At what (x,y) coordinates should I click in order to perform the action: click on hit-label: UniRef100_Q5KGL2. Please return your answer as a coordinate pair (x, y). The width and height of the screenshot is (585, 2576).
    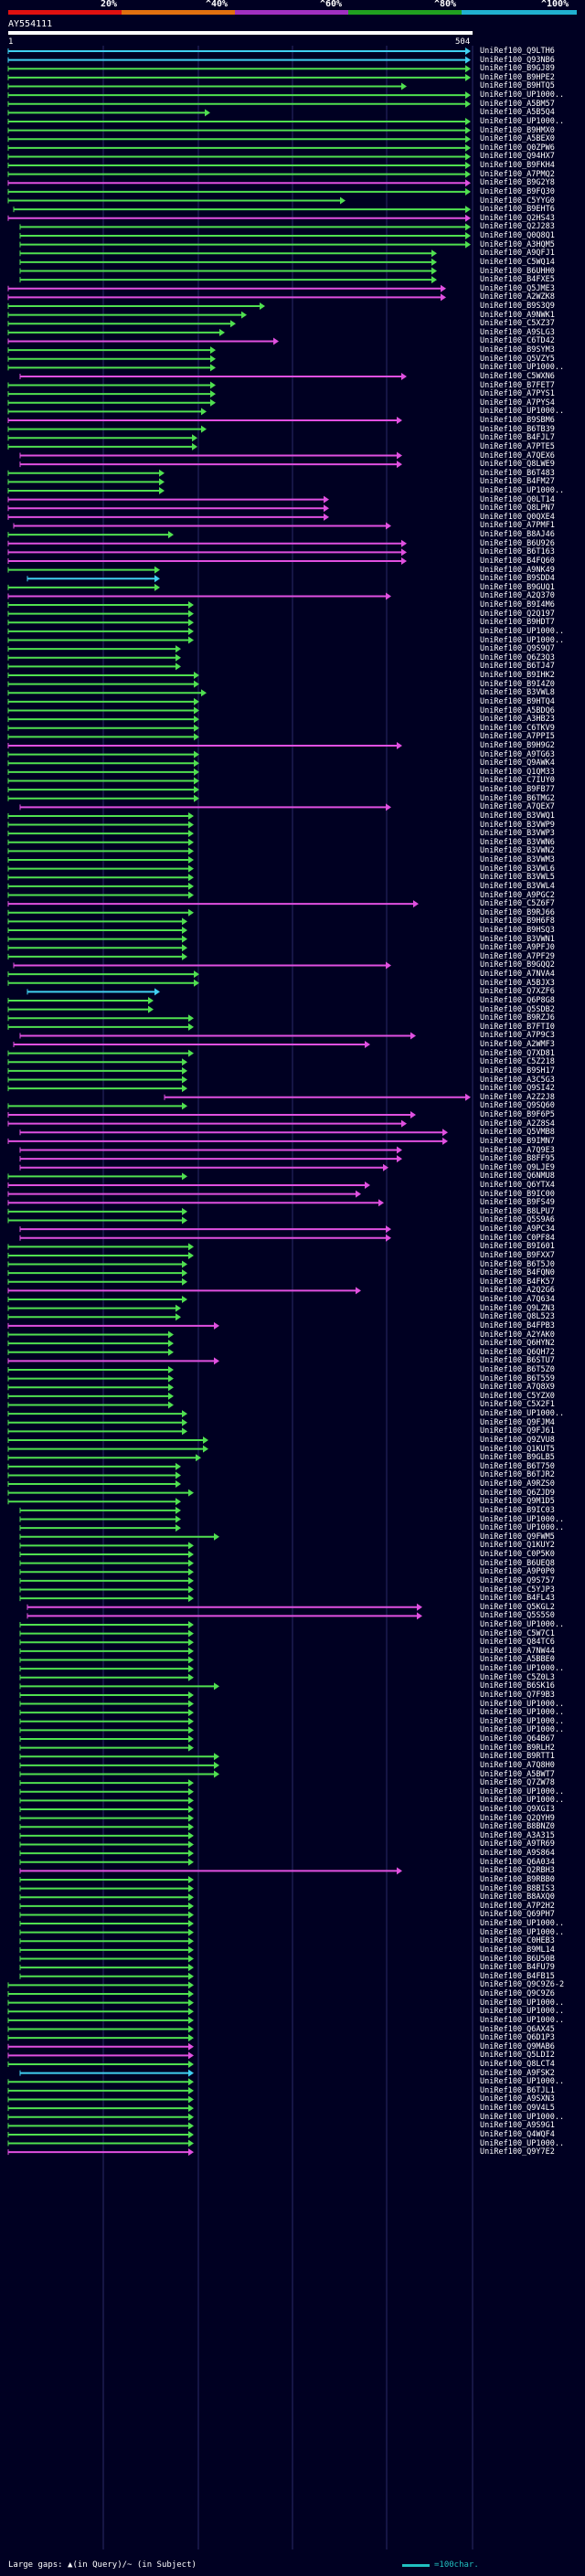
    Looking at the image, I should click on (517, 1607).